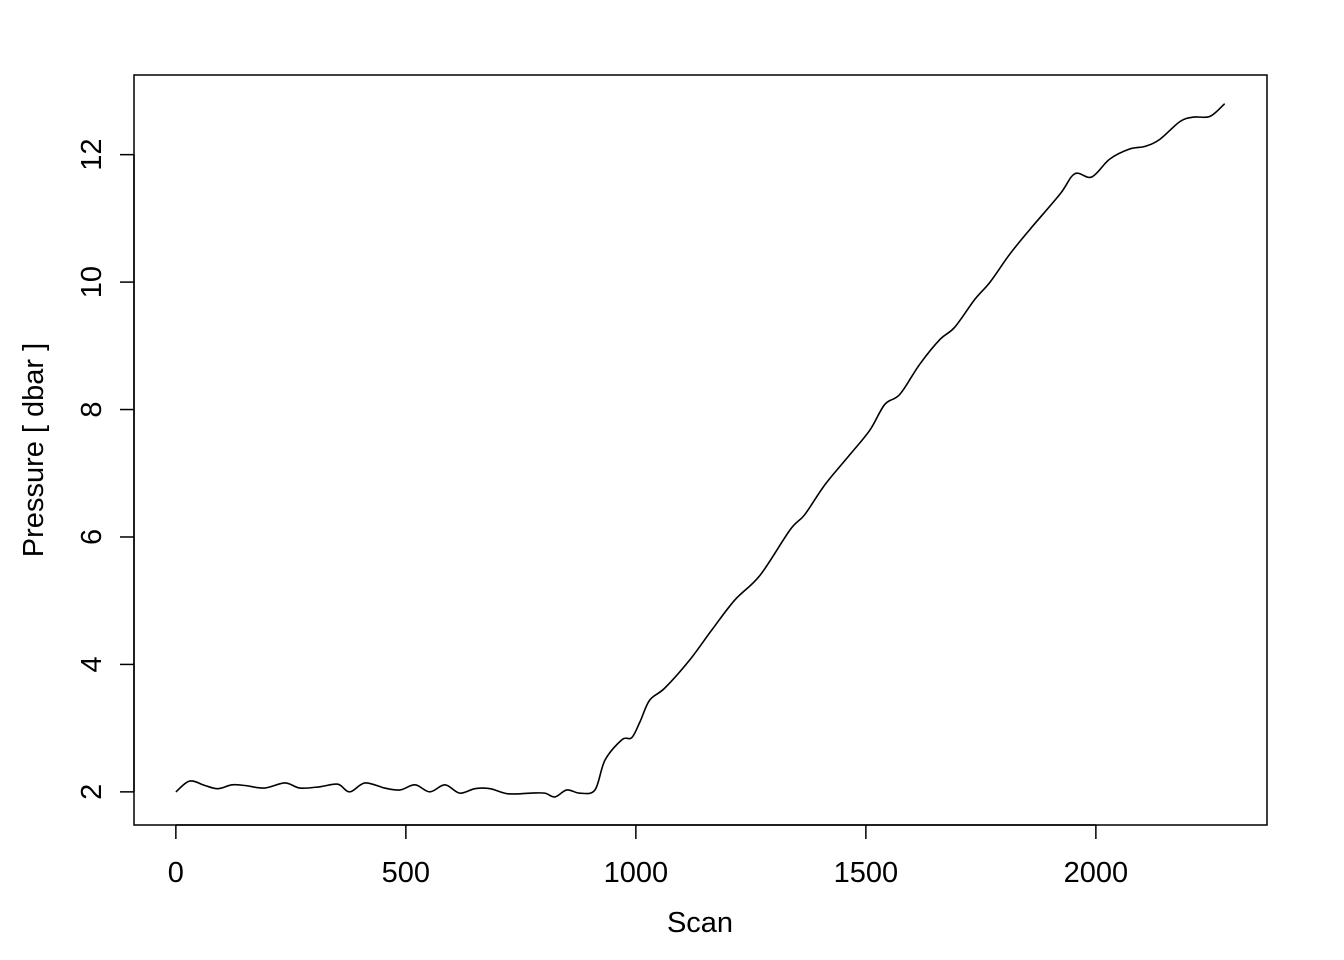  Describe the element at coordinates (700, 923) in the screenshot. I see `x-axis-label: Scan` at that location.